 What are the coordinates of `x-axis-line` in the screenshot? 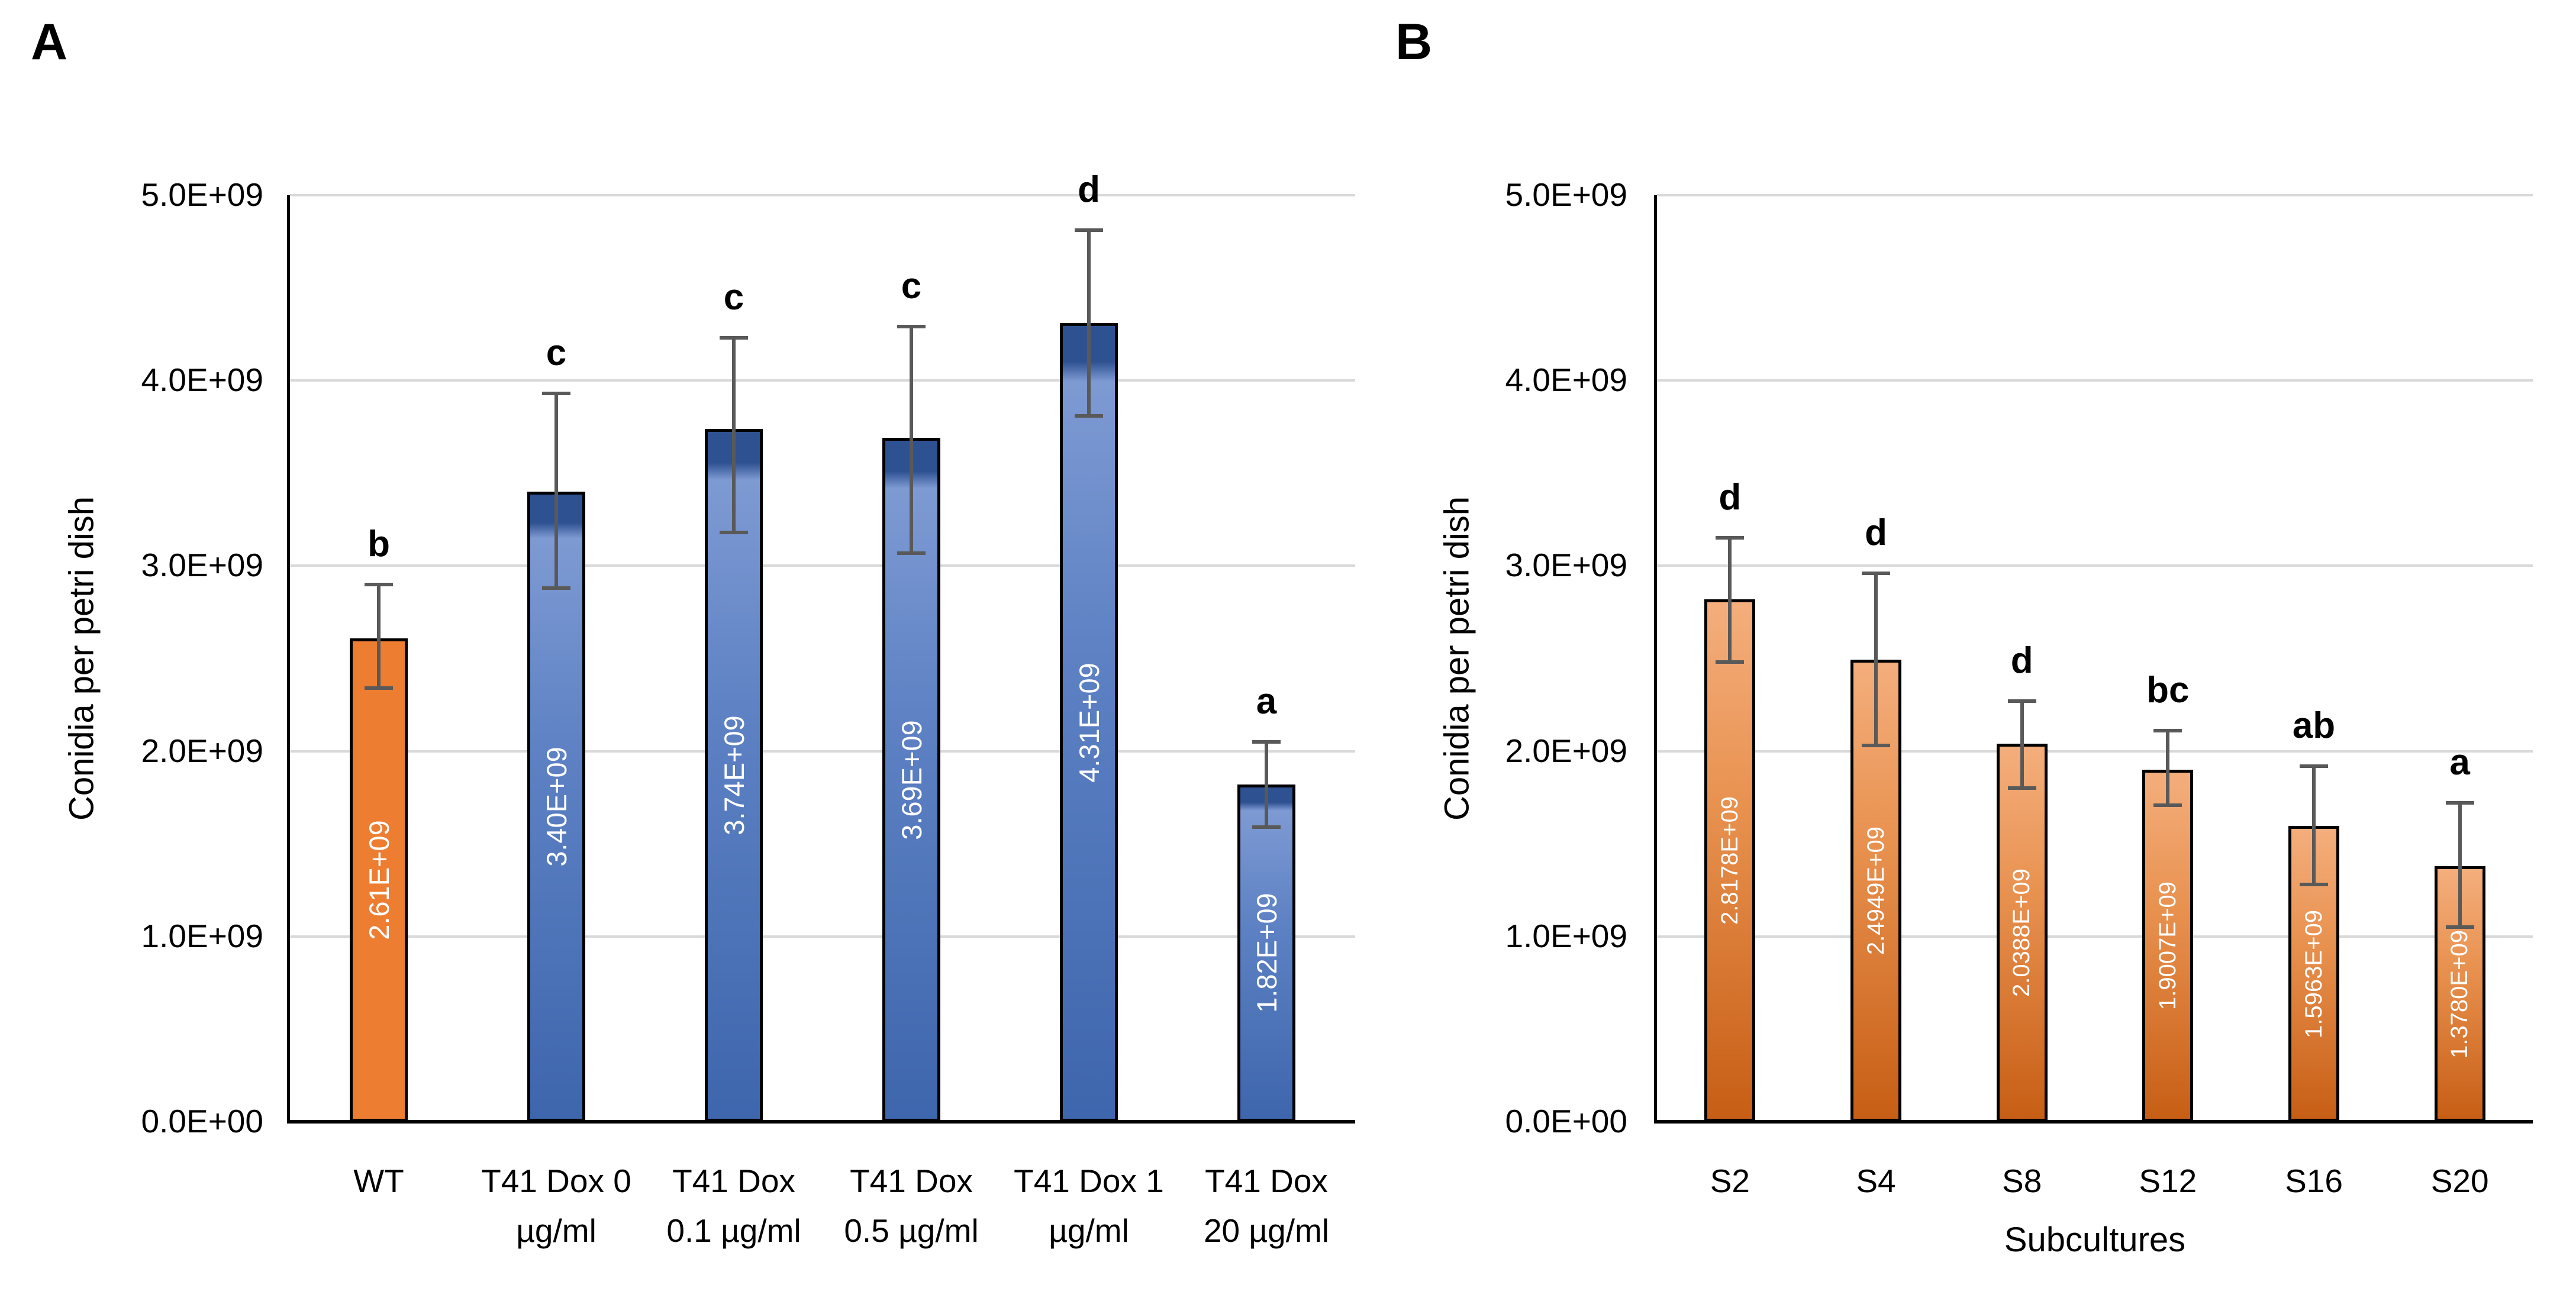 It's located at (2093, 1122).